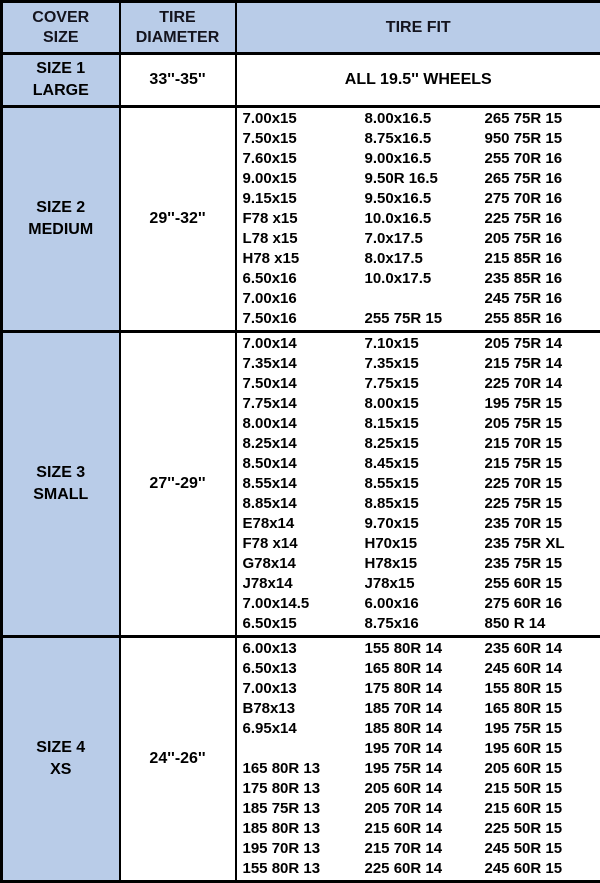  Describe the element at coordinates (542, 624) in the screenshot. I see `fit-value: 850 R 14` at that location.